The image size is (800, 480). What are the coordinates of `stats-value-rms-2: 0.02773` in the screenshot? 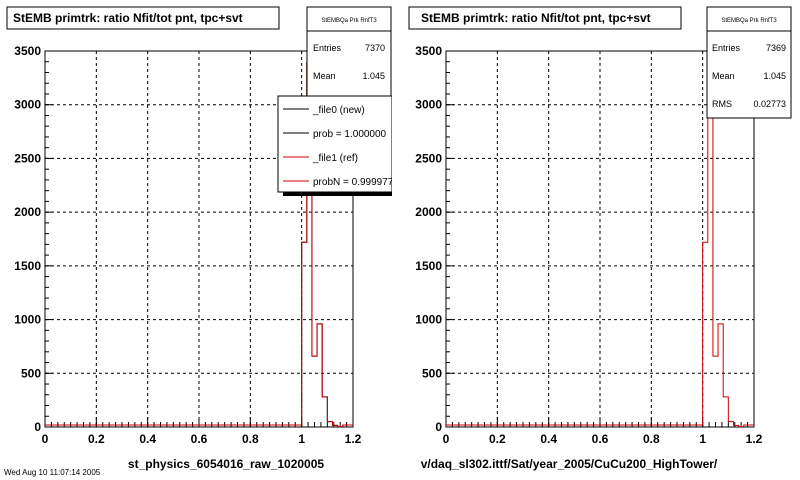 It's located at (769, 104).